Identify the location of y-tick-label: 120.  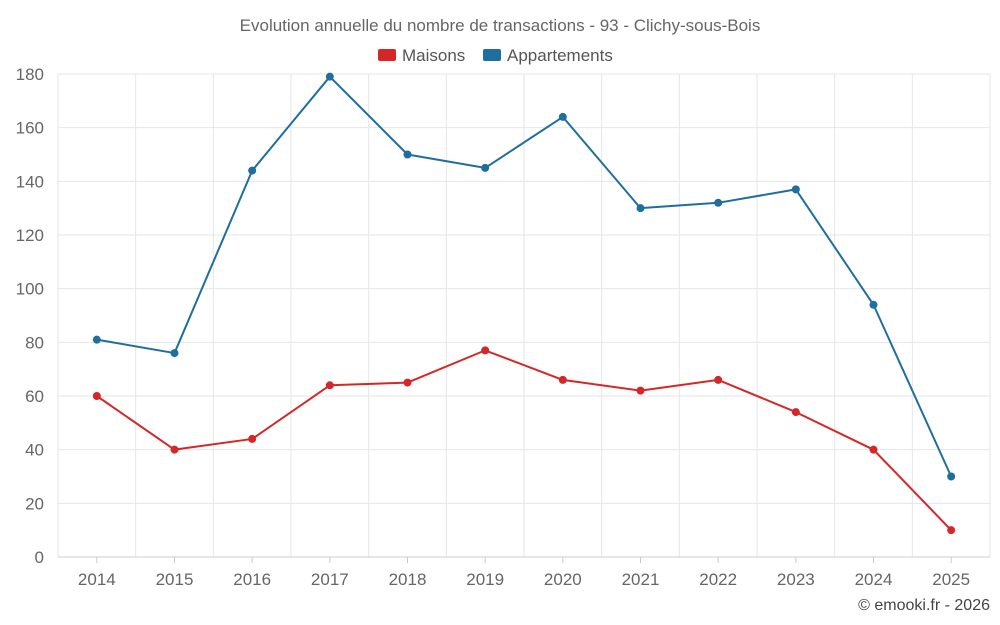
(30, 235).